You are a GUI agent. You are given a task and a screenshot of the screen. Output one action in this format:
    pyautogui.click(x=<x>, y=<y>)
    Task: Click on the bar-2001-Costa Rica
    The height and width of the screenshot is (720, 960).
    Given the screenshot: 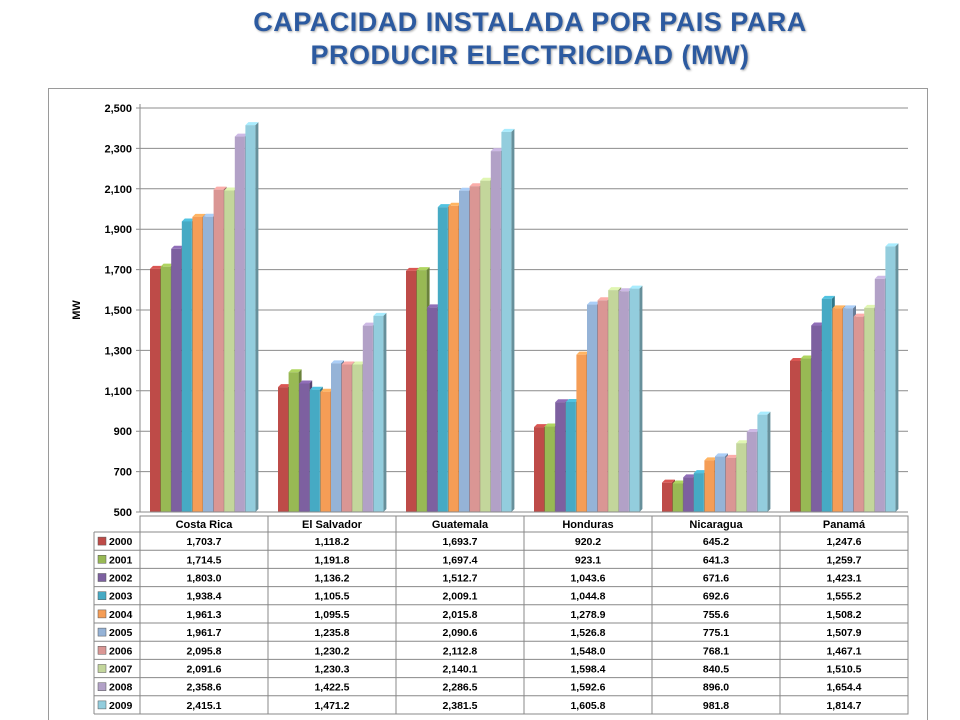 What is the action you would take?
    pyautogui.click(x=165, y=389)
    